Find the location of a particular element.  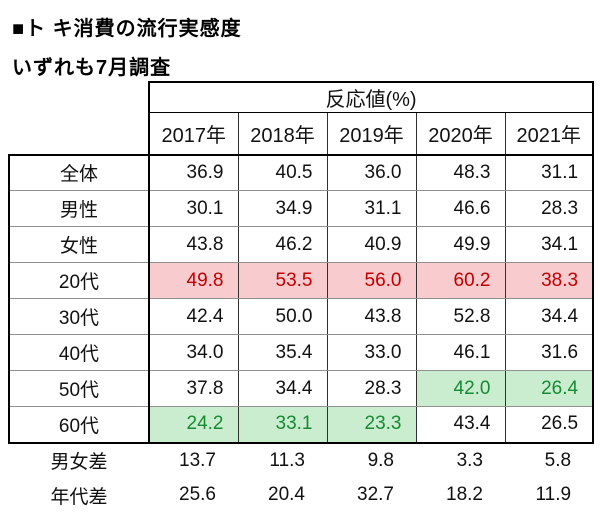

footer-value-cell: 11.3 is located at coordinates (287, 460).